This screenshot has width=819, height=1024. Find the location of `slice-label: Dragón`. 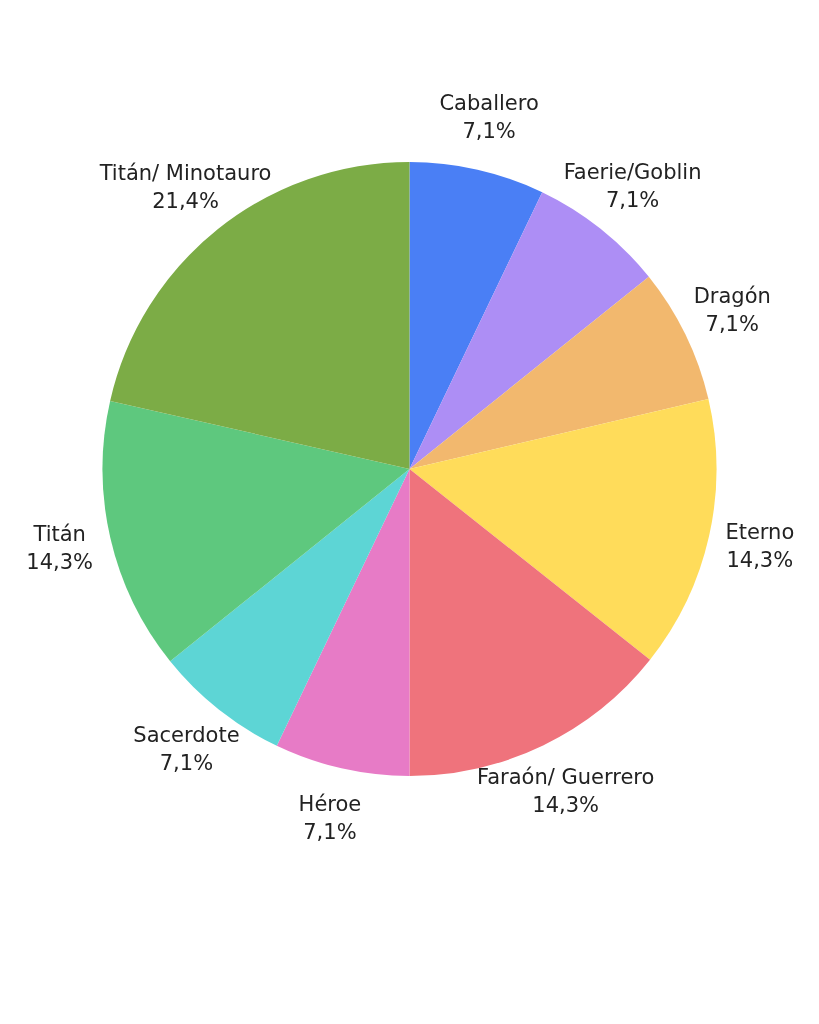

slice-label: Dragón is located at coordinates (732, 296).